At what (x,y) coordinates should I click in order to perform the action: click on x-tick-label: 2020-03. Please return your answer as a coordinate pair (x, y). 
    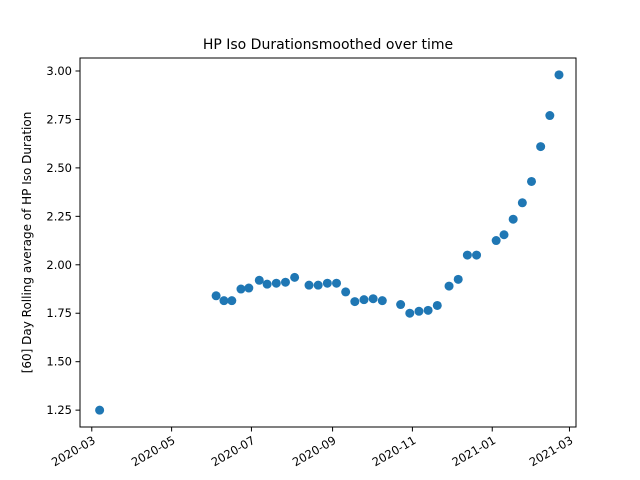
    Looking at the image, I should click on (73, 451).